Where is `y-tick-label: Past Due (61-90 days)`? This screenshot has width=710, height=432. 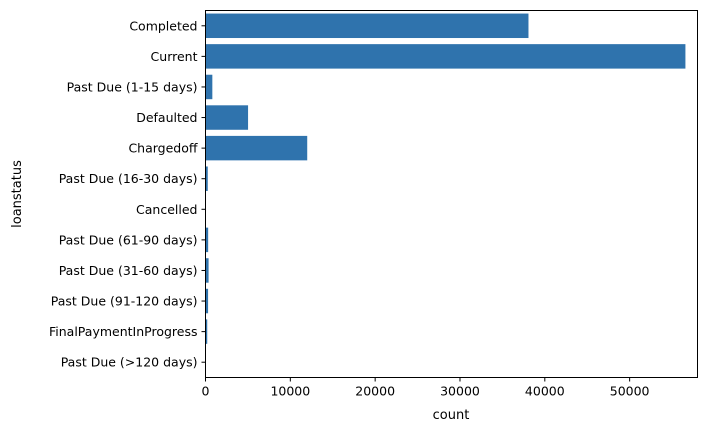 y-tick-label: Past Due (61-90 days) is located at coordinates (128, 239).